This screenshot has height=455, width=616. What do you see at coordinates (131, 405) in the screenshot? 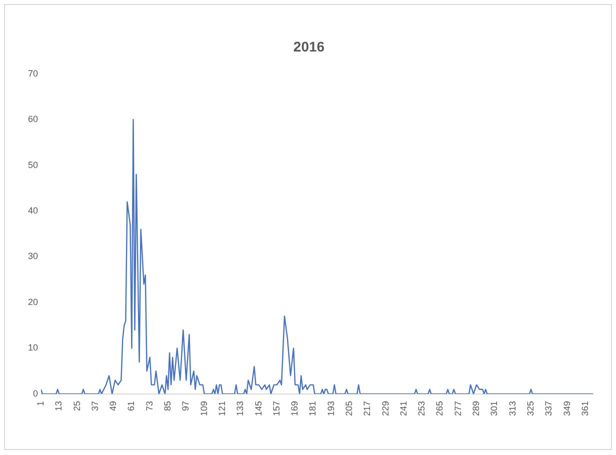
I see `x-tick-label: 61` at bounding box center [131, 405].